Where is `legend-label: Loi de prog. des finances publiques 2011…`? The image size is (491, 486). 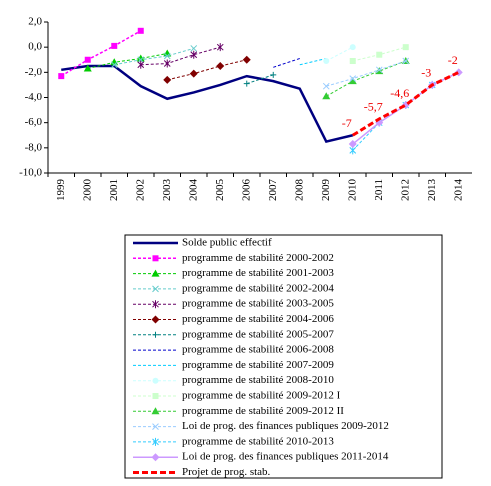 legend-label: Loi de prog. des finances publiques 2011… is located at coordinates (285, 457).